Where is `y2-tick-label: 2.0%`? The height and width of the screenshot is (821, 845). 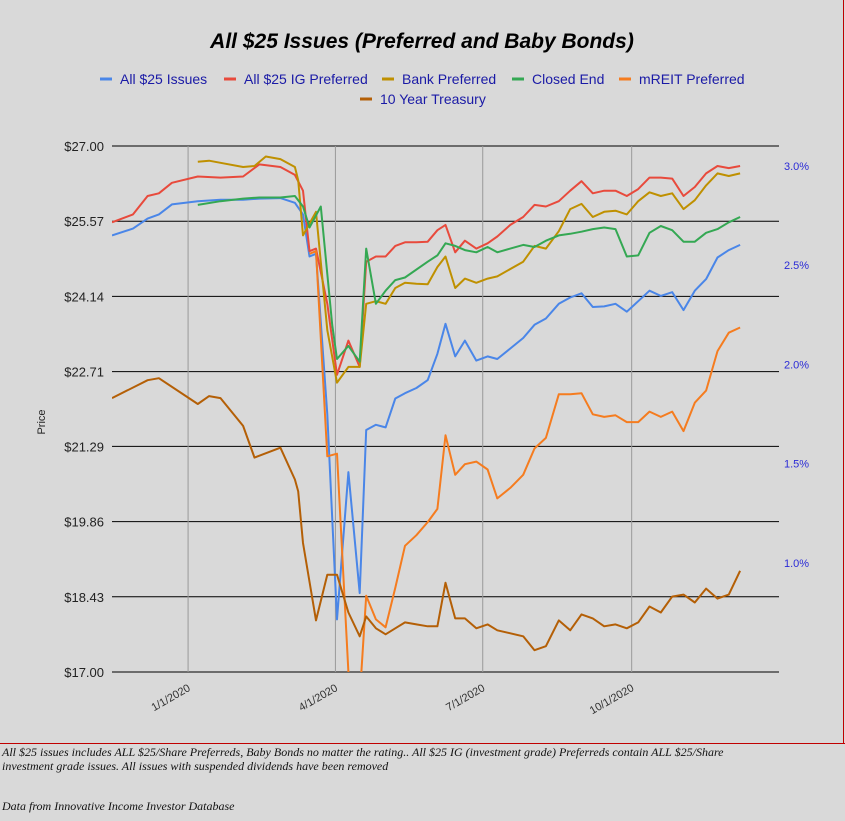
y2-tick-label: 2.0% is located at coordinates (796, 365).